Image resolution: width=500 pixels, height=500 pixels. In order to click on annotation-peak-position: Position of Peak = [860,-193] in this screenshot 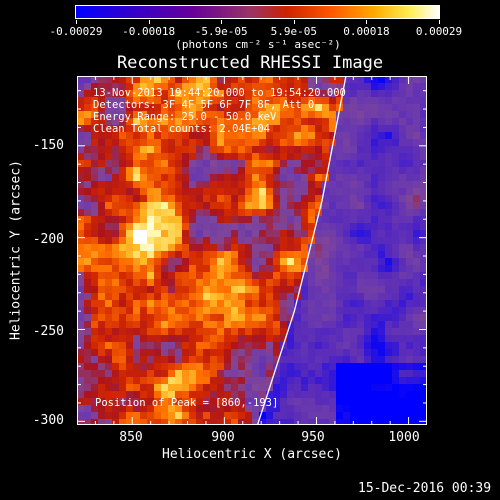, I will do `click(187, 403)`.